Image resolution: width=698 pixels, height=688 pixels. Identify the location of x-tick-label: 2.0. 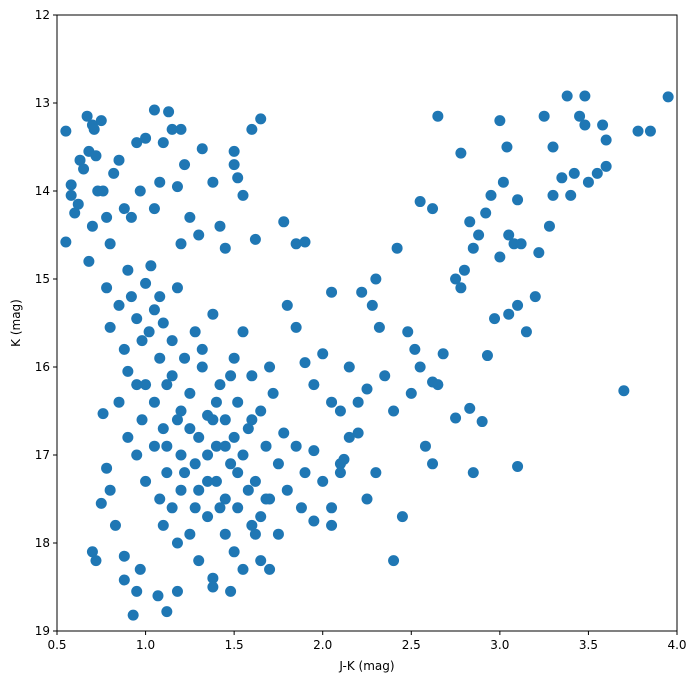
(322, 645).